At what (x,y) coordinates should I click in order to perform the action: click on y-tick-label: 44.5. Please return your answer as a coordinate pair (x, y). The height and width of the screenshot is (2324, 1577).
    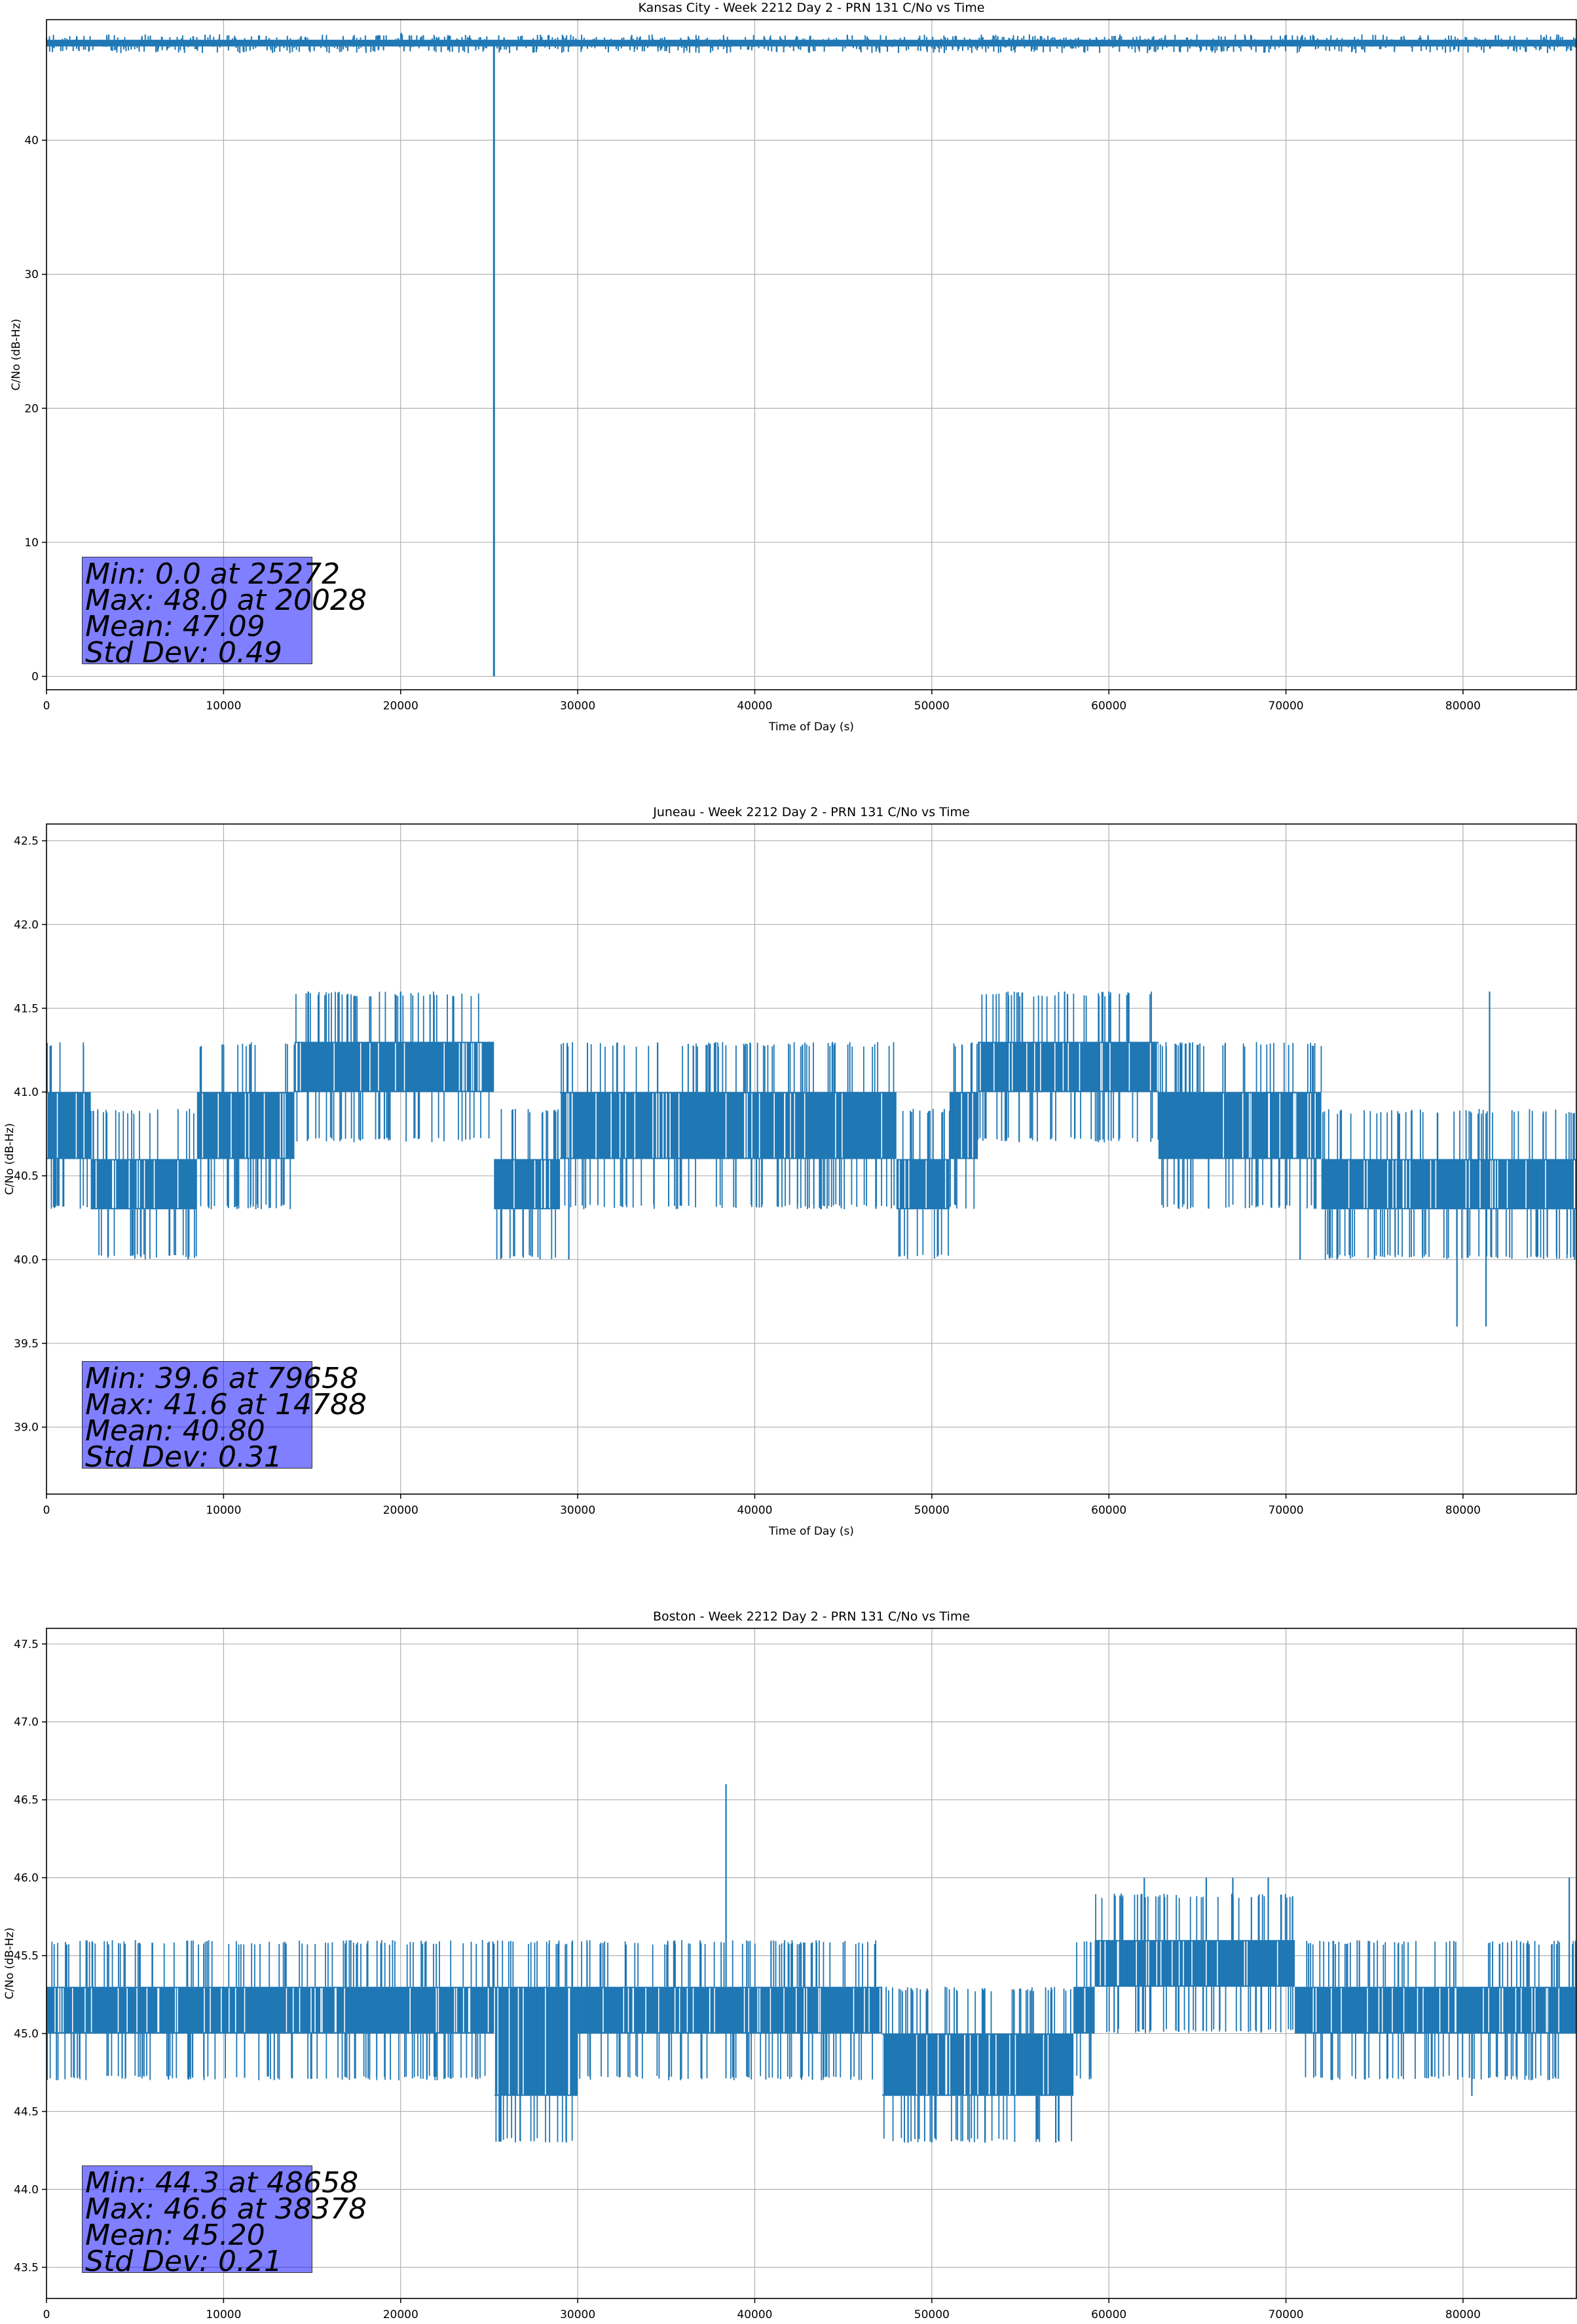
    Looking at the image, I should click on (26, 2112).